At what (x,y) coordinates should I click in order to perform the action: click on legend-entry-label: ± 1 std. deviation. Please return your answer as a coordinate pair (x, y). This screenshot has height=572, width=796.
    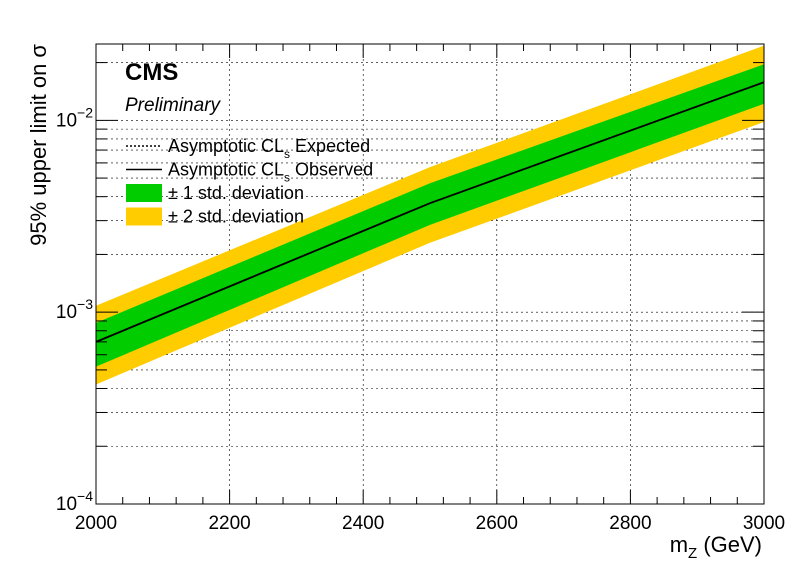
    Looking at the image, I should click on (236, 193).